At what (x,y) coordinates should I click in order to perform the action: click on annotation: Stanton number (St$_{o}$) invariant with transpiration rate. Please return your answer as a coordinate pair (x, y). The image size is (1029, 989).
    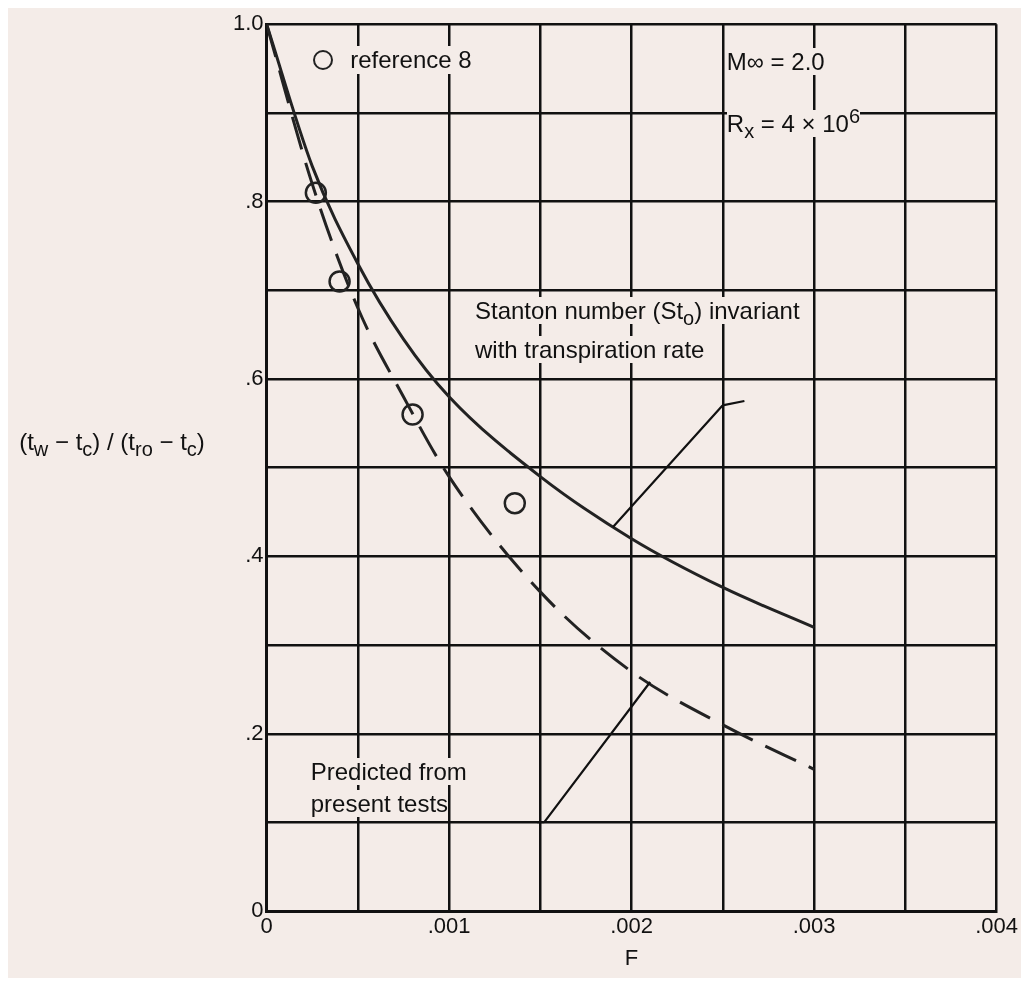
    Looking at the image, I should click on (637, 329).